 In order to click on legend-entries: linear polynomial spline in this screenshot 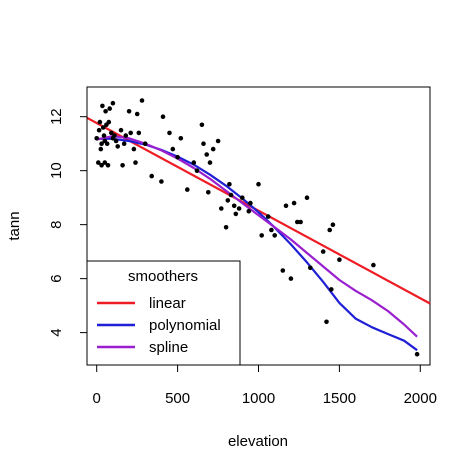, I will do `click(159, 325)`.